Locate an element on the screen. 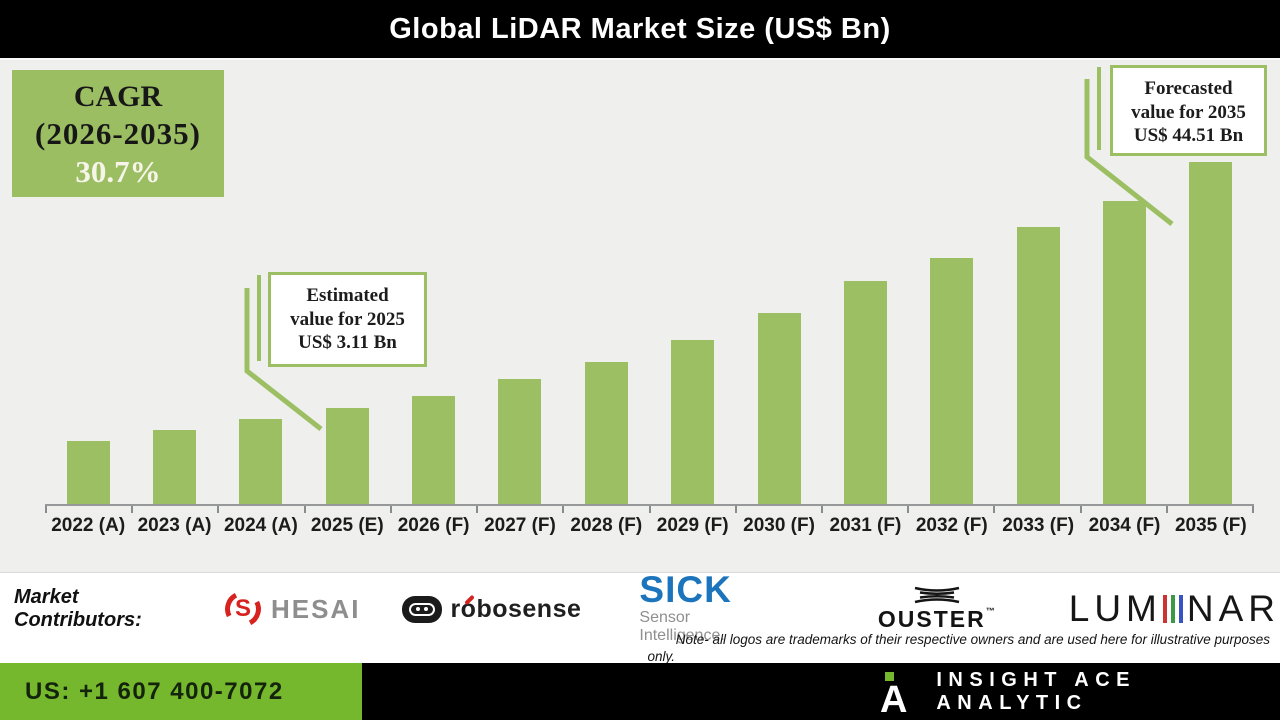 The height and width of the screenshot is (720, 1280). hesai-logo-icon: S is located at coordinates (243, 609).